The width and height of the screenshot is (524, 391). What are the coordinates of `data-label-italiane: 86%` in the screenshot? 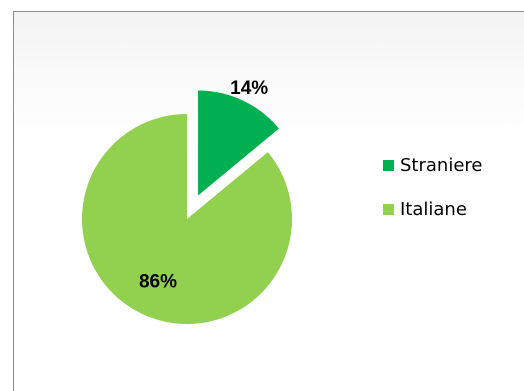 It's located at (158, 282).